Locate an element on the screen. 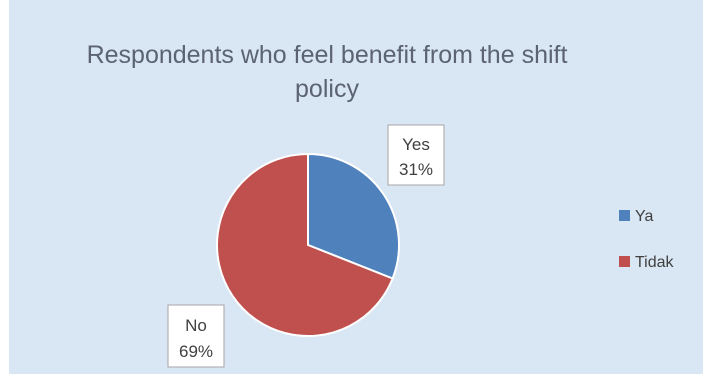 The height and width of the screenshot is (376, 705). data-label-yes-name: Yes is located at coordinates (416, 144).